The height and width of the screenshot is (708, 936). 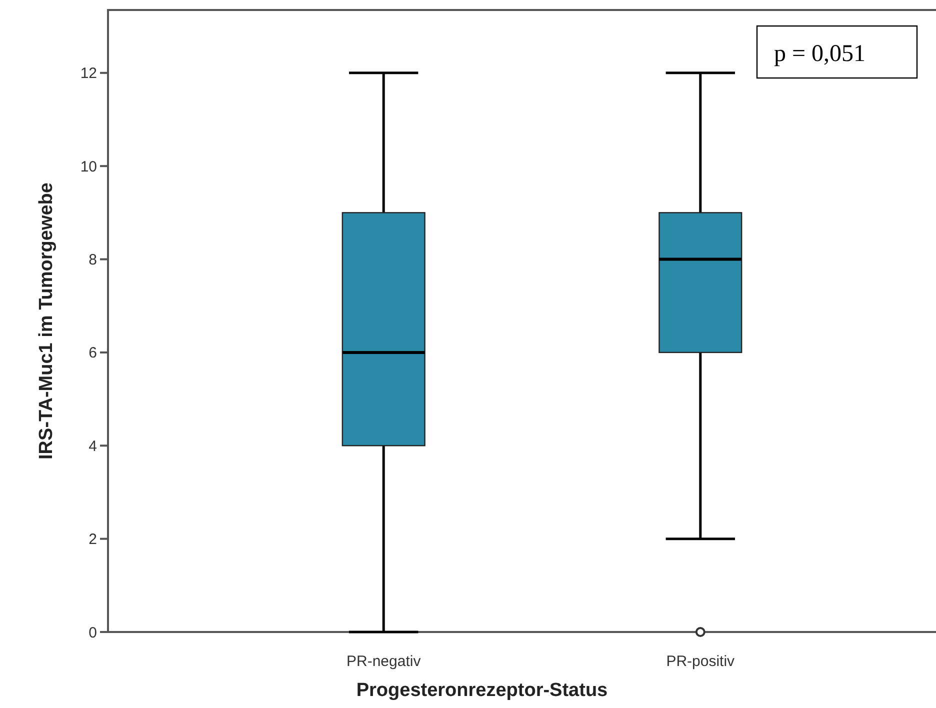 I want to click on y-tick-label: 6, so click(x=92, y=353).